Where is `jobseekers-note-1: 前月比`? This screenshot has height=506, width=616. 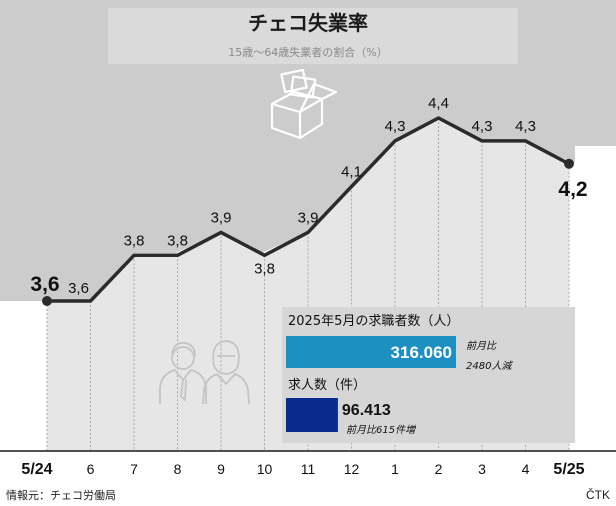 jobseekers-note-1: 前月比 is located at coordinates (481, 346).